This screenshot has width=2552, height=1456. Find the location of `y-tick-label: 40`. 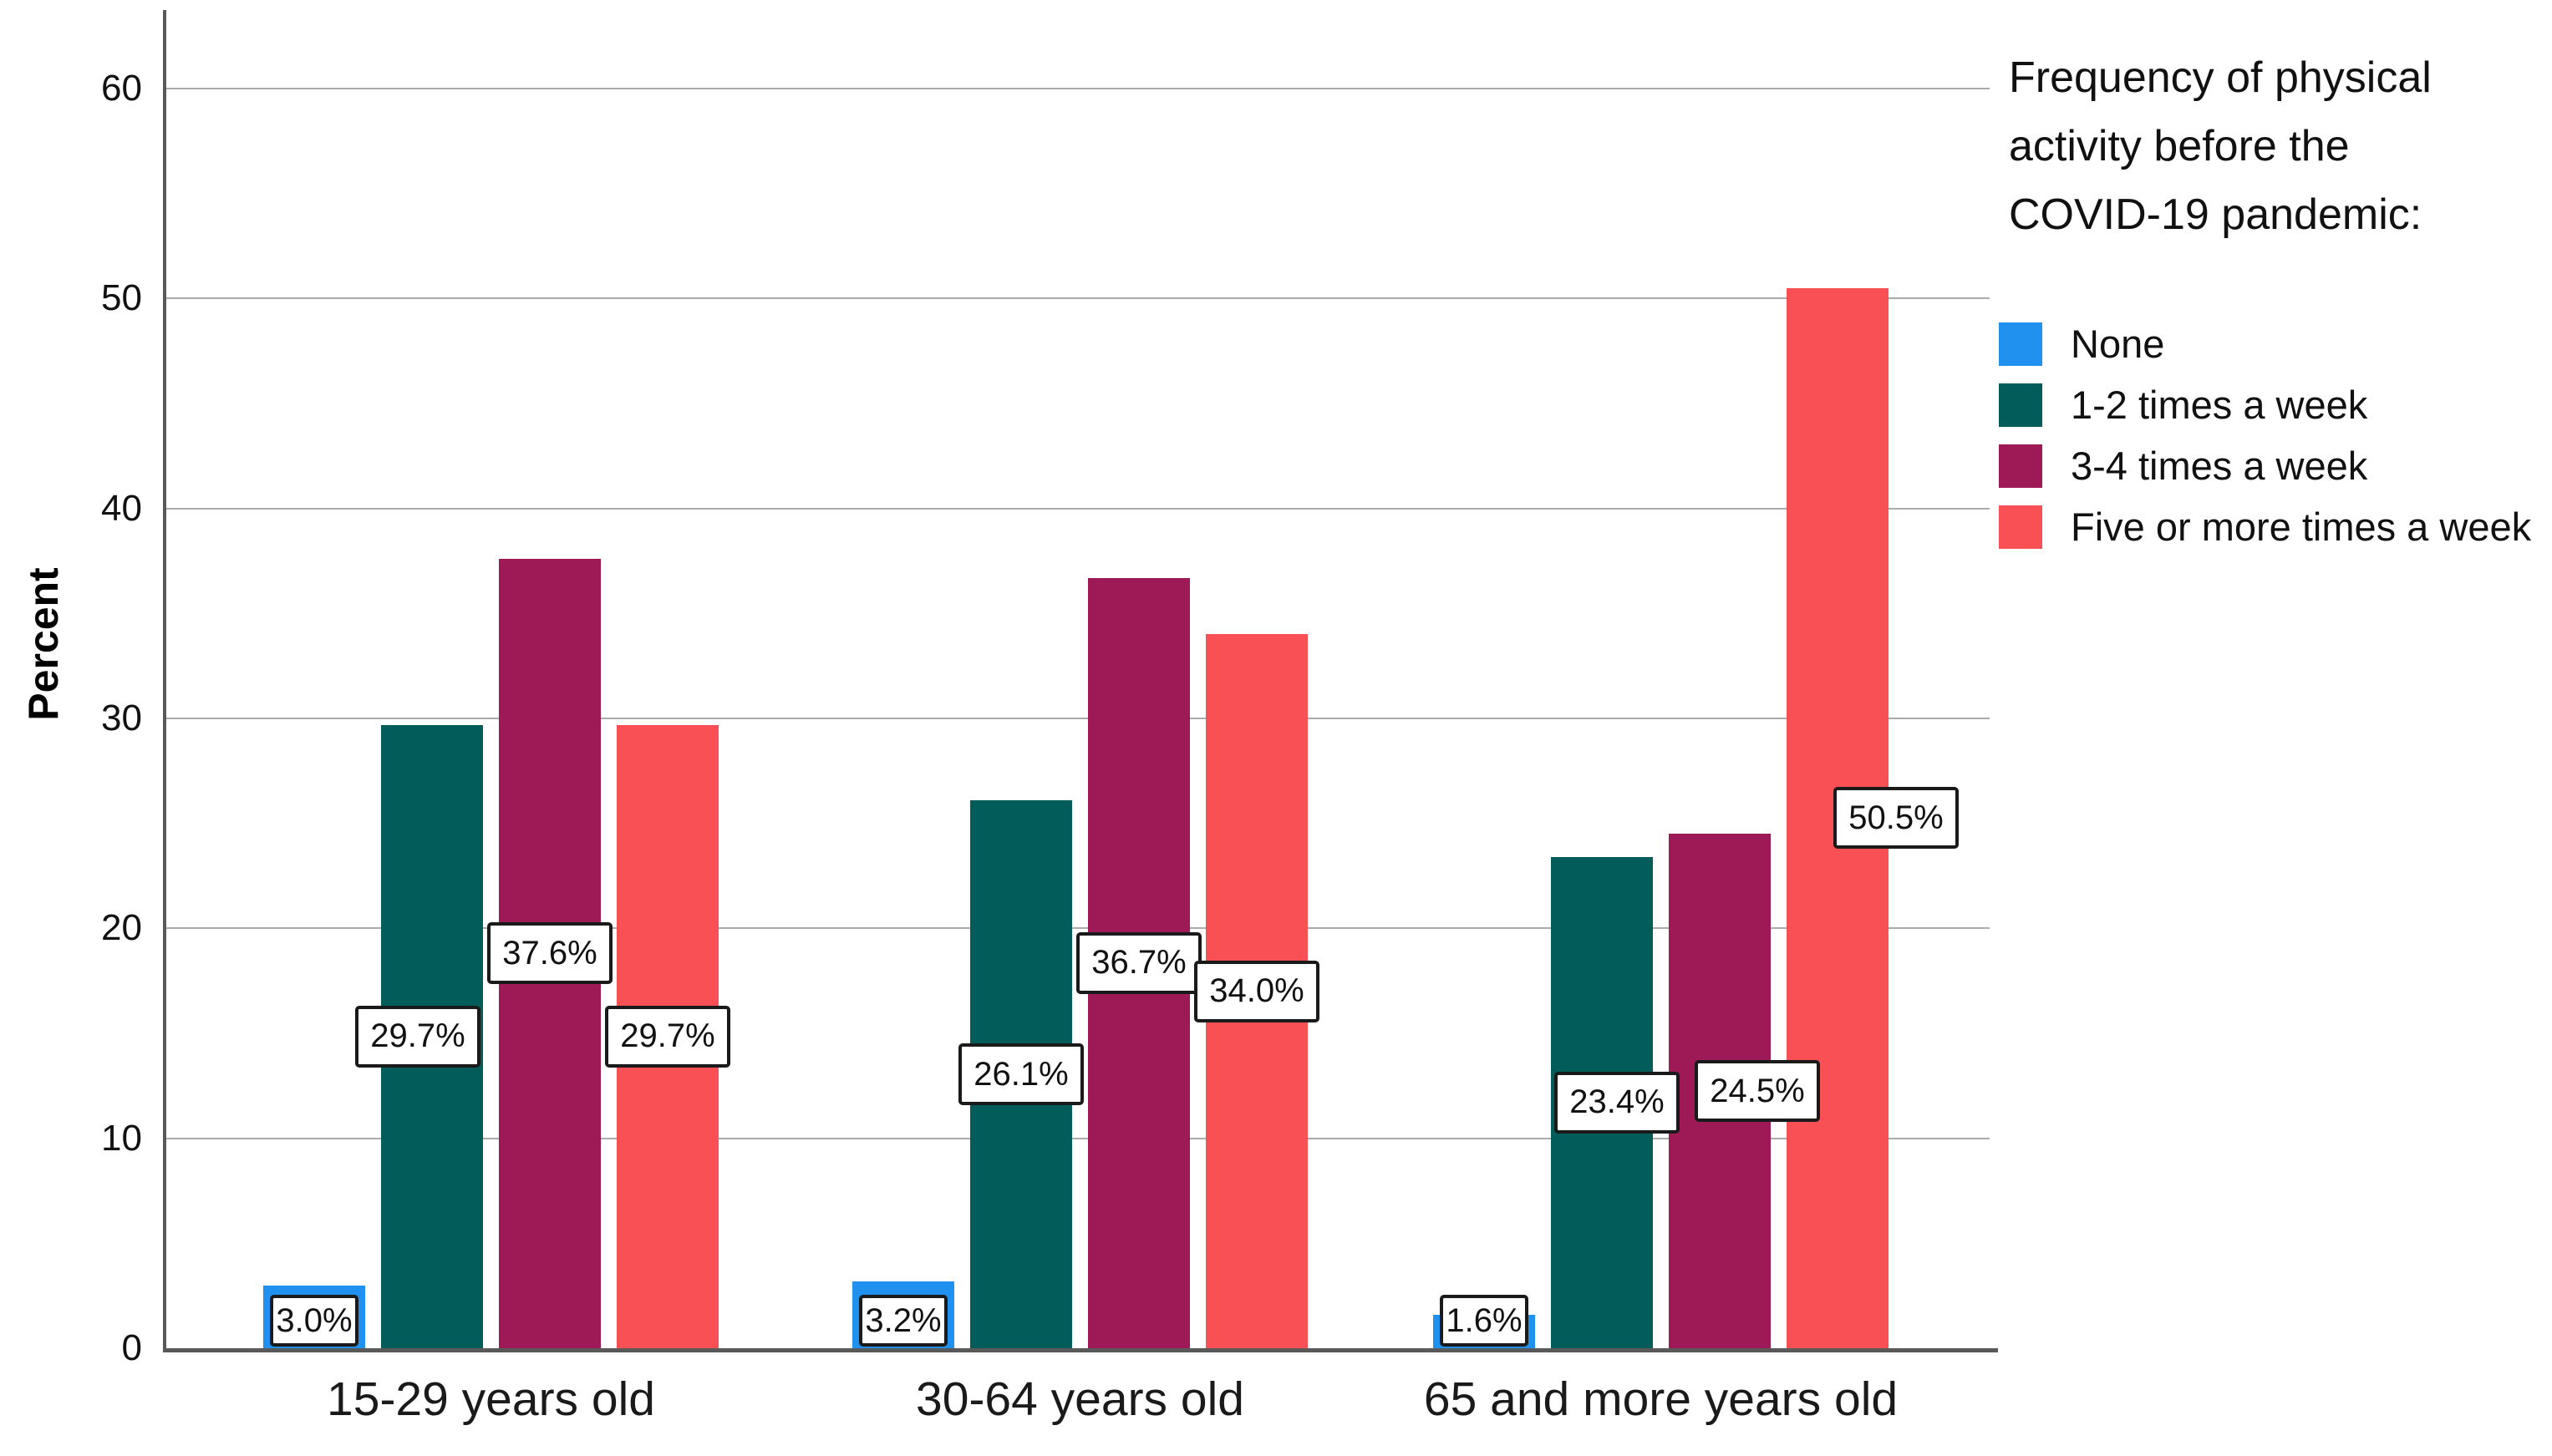

y-tick-label: 40 is located at coordinates (122, 508).